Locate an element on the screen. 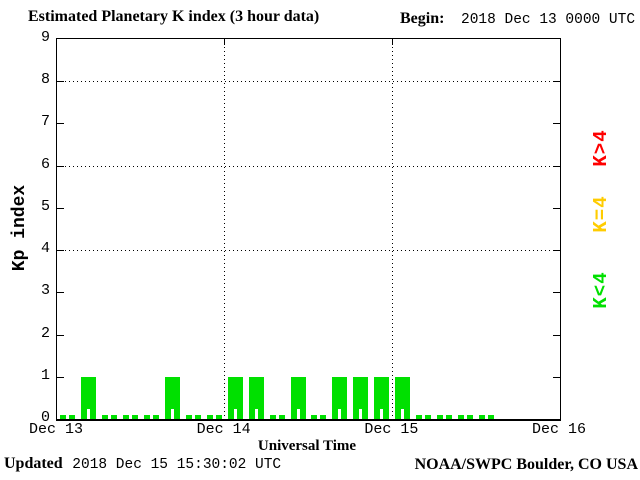 The width and height of the screenshot is (640, 480). y-tick-label: 9 is located at coordinates (45, 37).